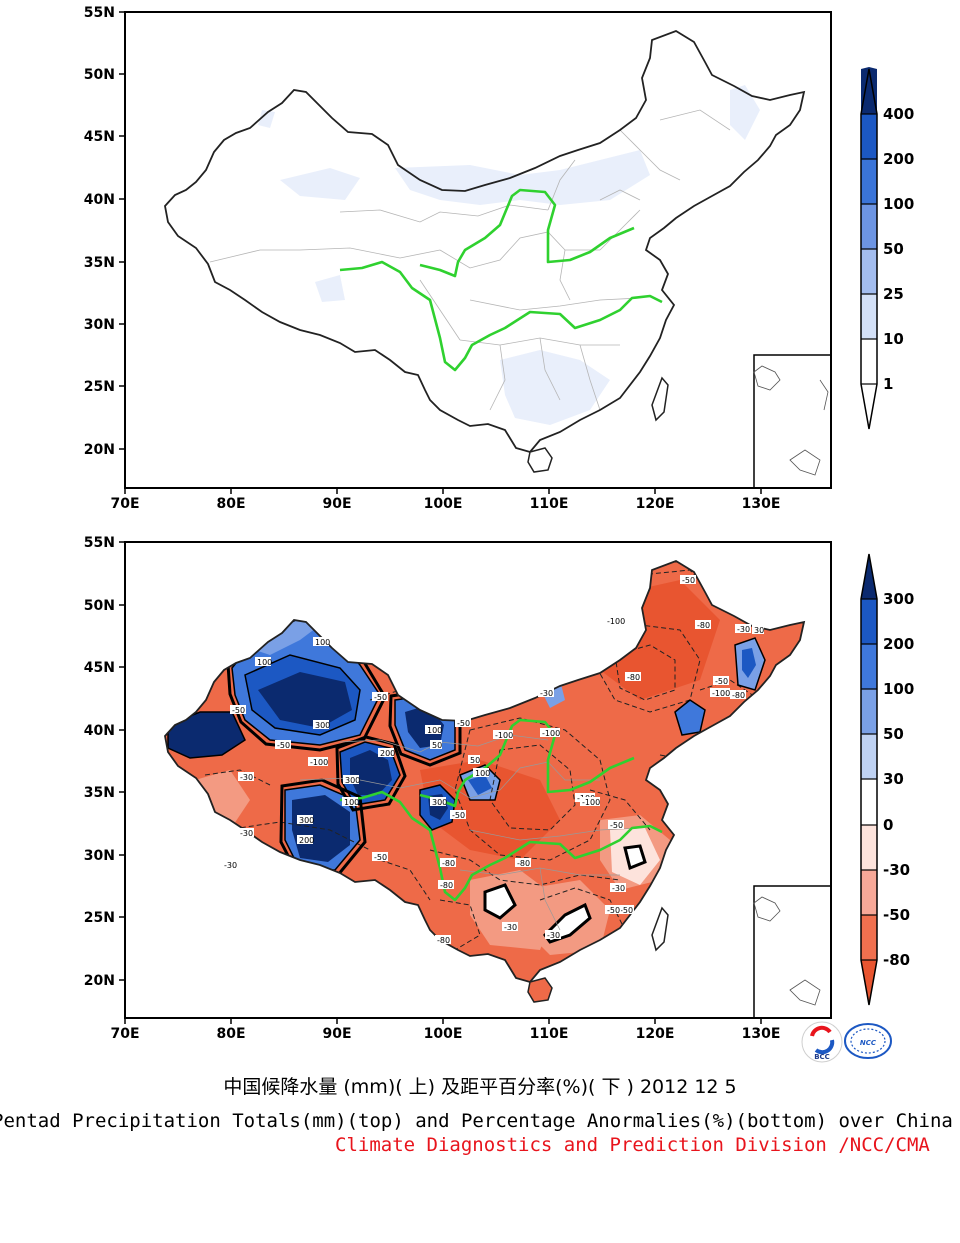 The height and width of the screenshot is (1243, 960). I want to click on top-lat-label: 40N, so click(99, 200).